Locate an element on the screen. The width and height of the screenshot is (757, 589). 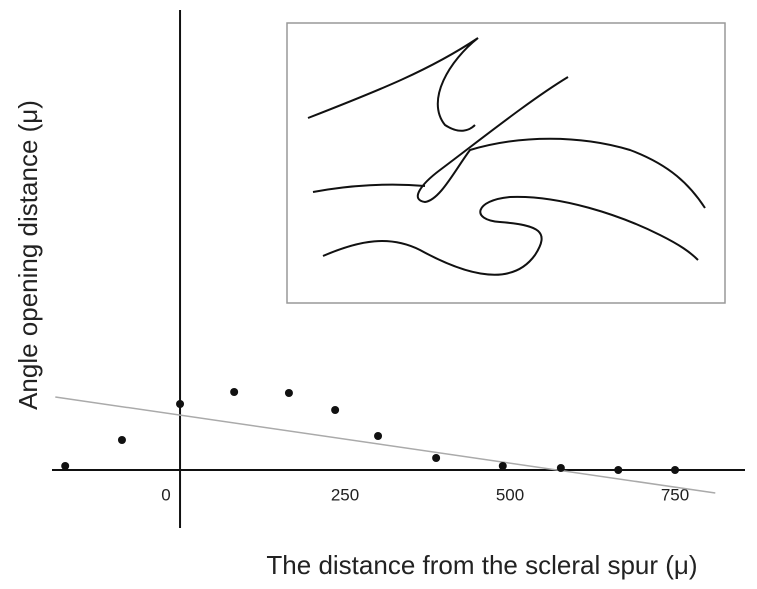
x-tick-label: 0 is located at coordinates (165, 494).